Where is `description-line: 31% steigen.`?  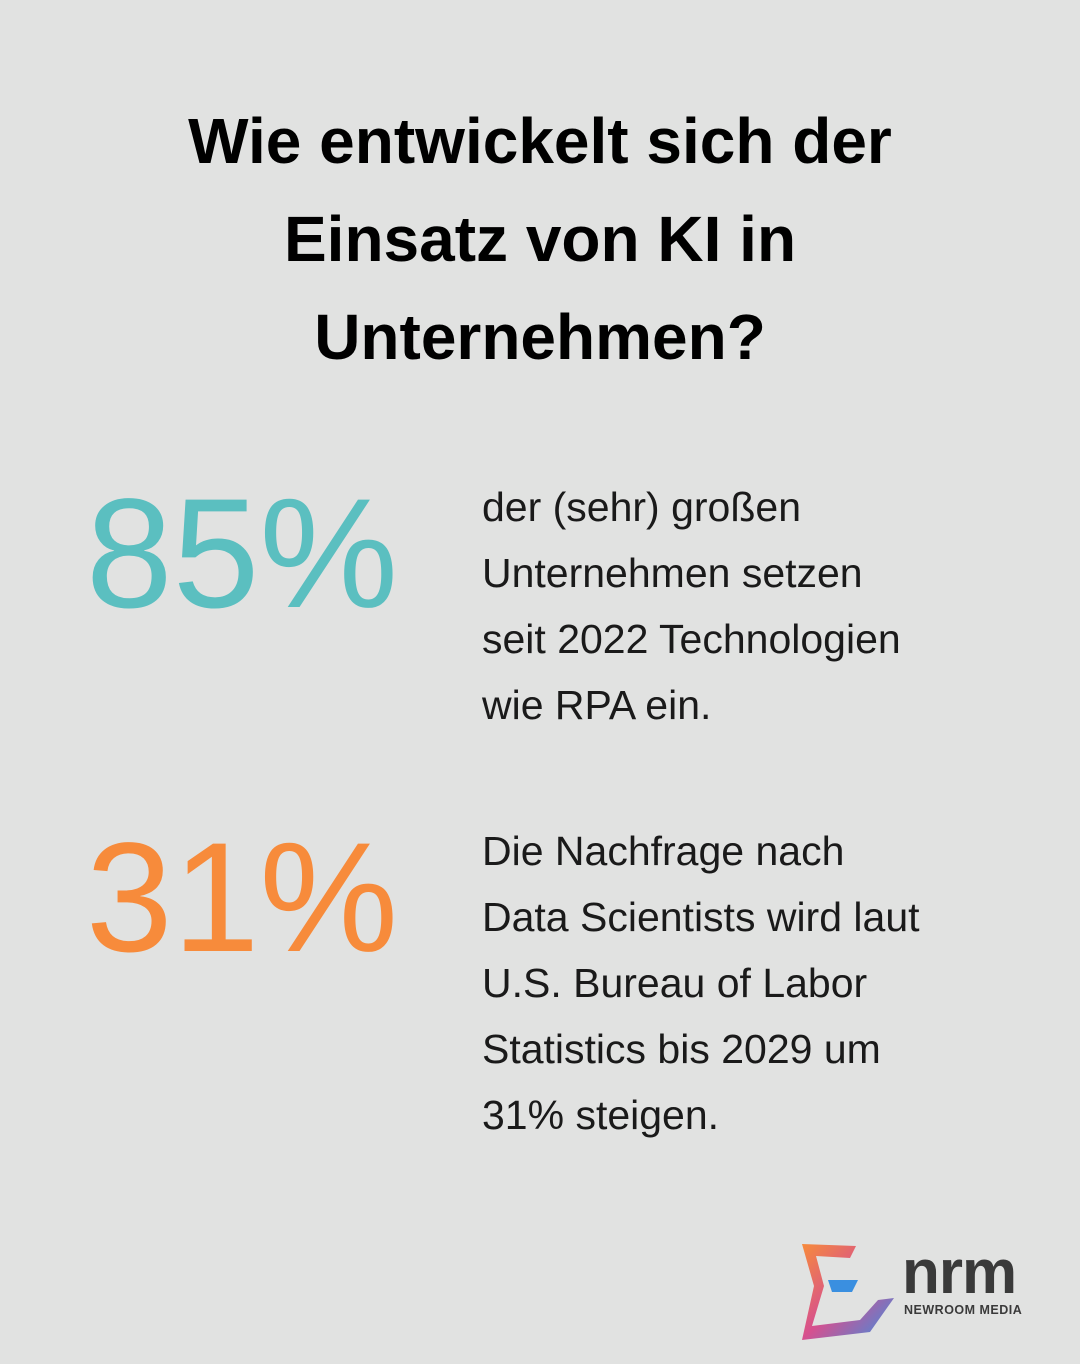 description-line: 31% steigen. is located at coordinates (601, 1115).